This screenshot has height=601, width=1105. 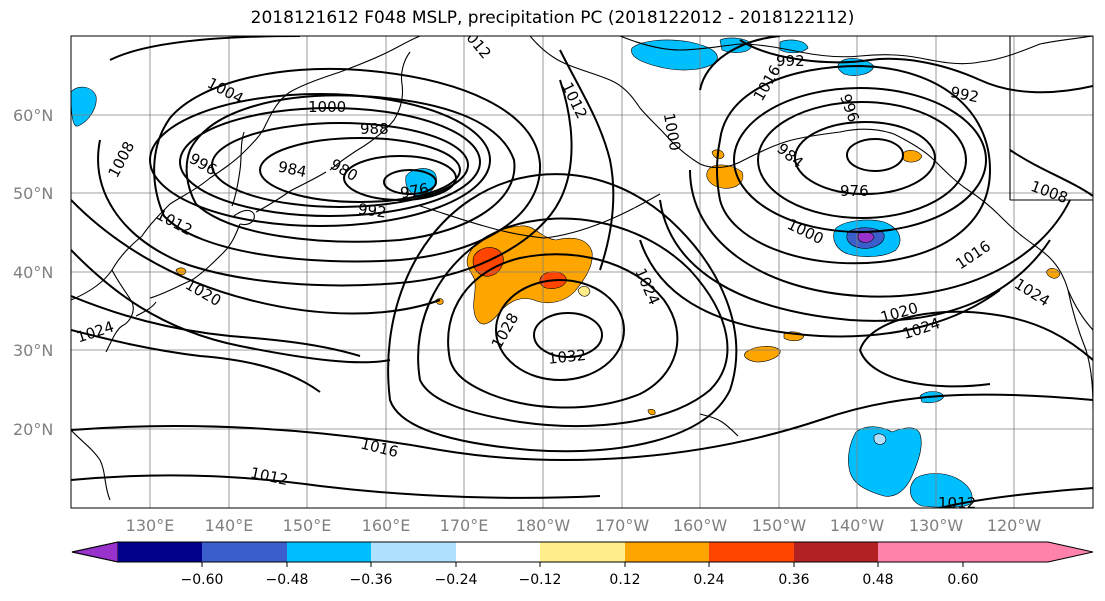 What do you see at coordinates (540, 216) in the screenshot?
I see `coast-aleutians` at bounding box center [540, 216].